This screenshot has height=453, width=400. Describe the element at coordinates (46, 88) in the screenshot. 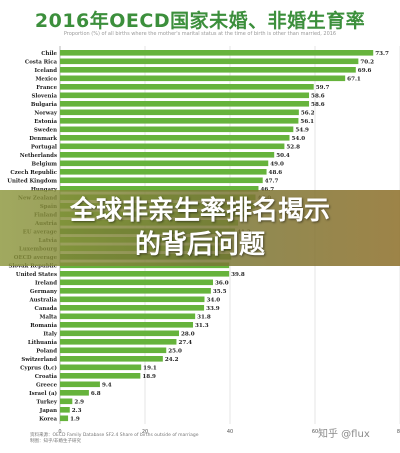

I see `category-label: France` at that location.